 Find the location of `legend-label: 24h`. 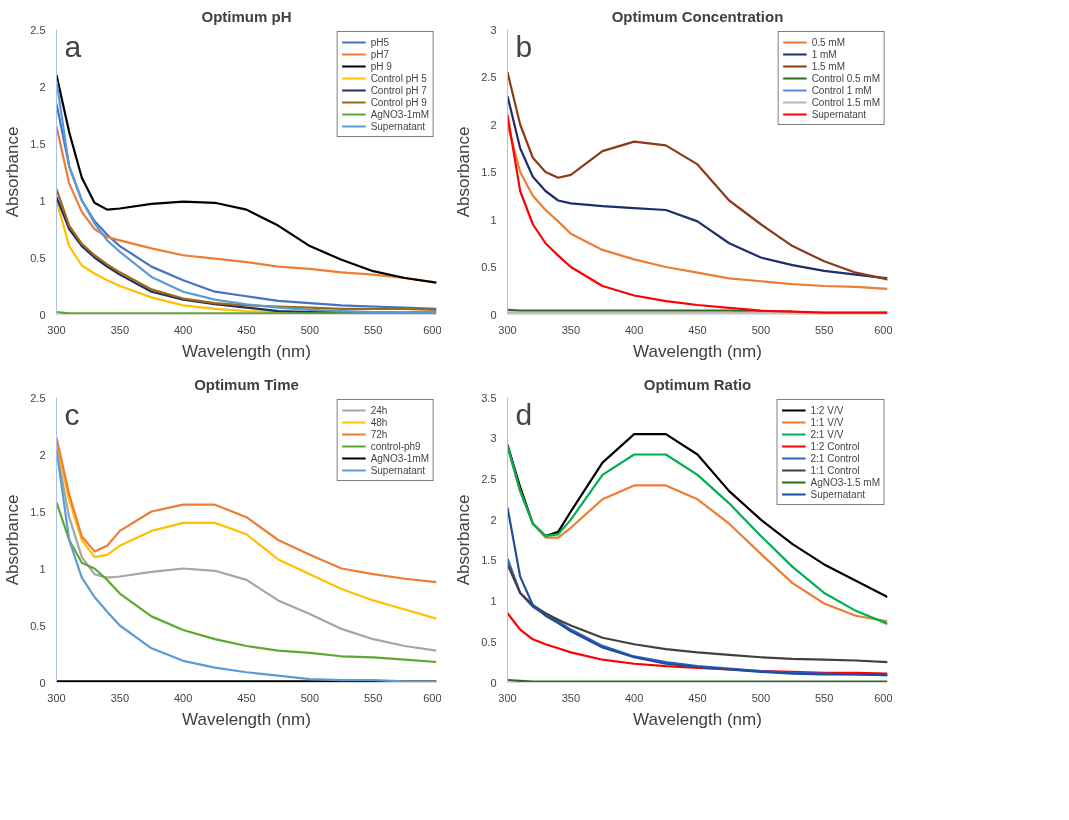

legend-label: 24h is located at coordinates (379, 410).